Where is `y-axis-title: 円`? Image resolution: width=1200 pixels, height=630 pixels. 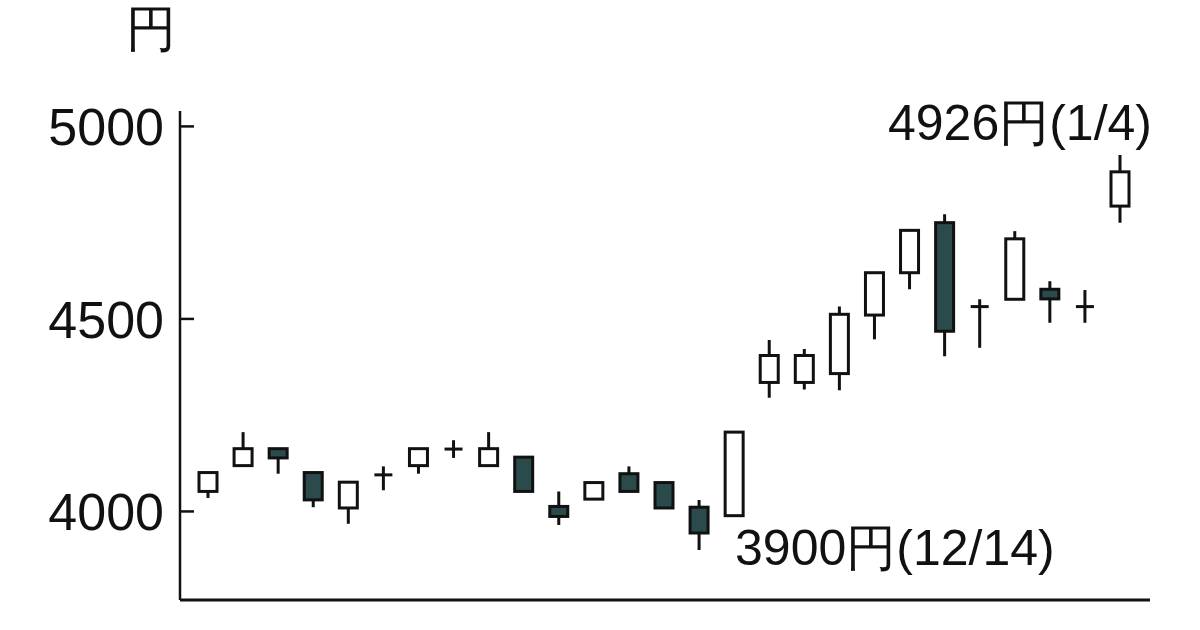
y-axis-title: 円 is located at coordinates (151, 29).